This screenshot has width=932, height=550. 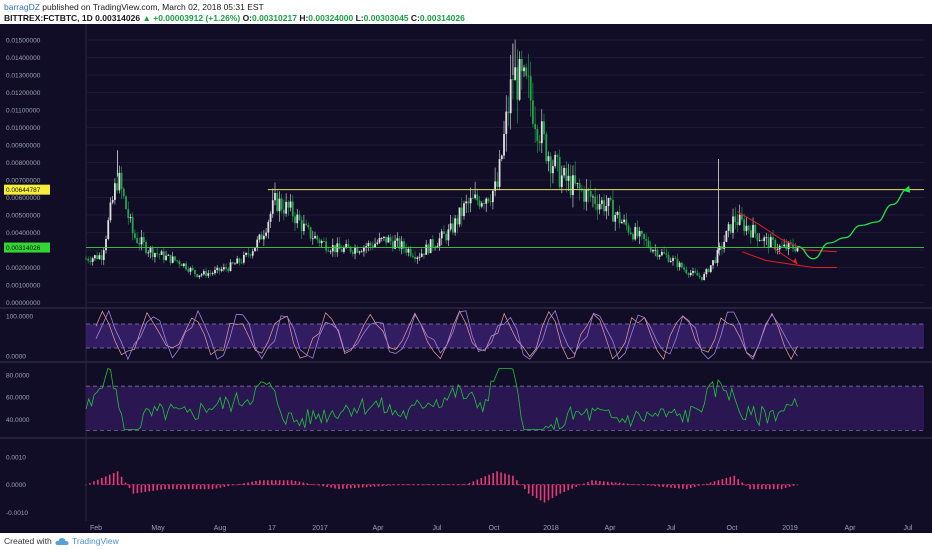 I want to click on low-value: 0.00303045, so click(x=386, y=18).